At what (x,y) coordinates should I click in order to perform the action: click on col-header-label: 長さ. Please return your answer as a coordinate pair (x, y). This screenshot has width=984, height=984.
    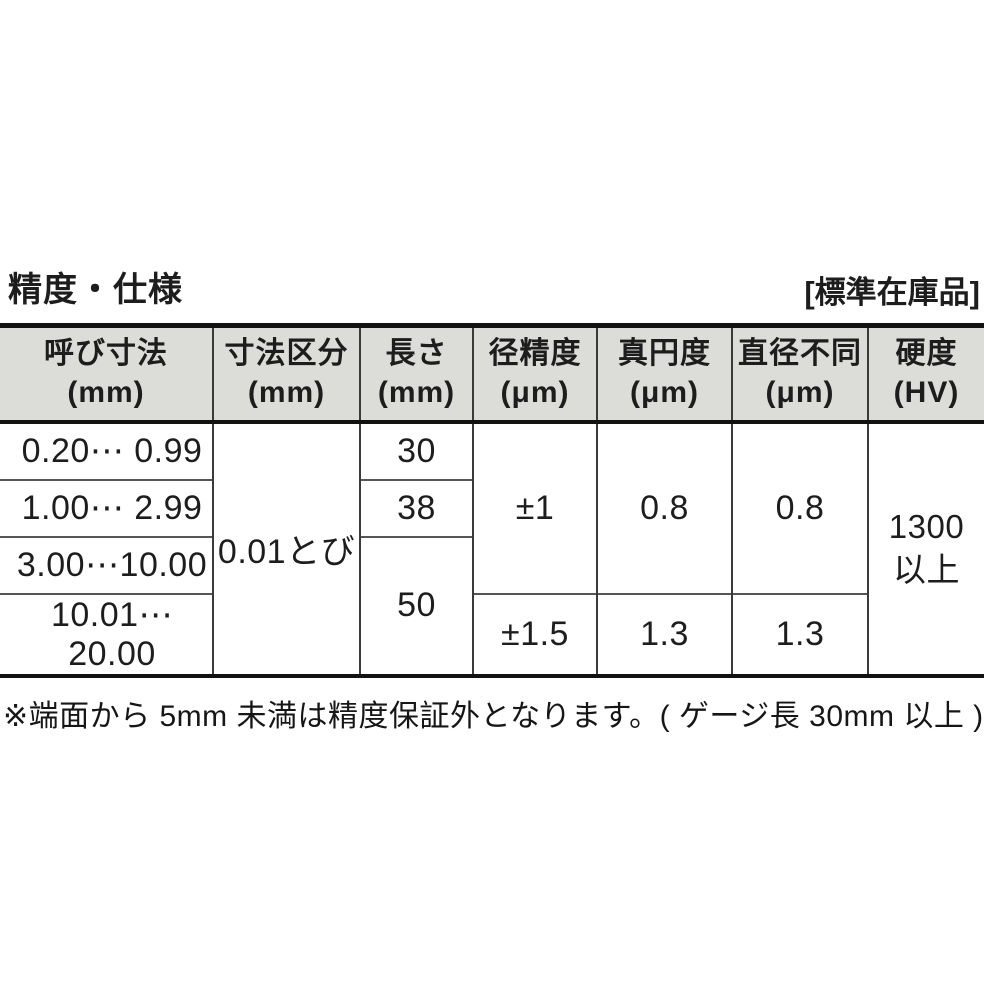
    Looking at the image, I should click on (416, 354).